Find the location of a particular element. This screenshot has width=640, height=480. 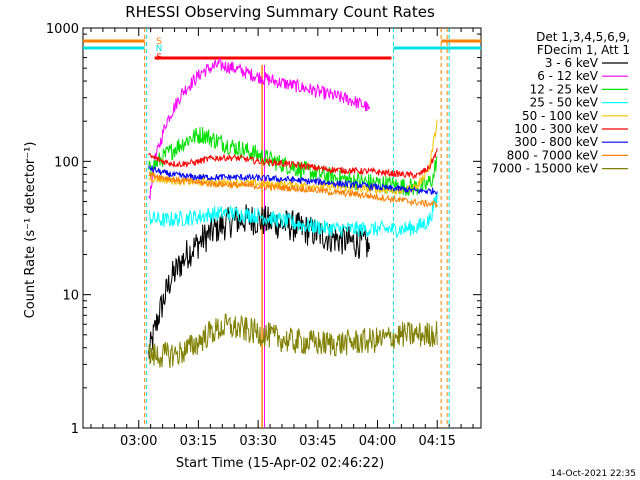

legend-title-line-2: FDecim 1, Att 1 is located at coordinates (583, 50).